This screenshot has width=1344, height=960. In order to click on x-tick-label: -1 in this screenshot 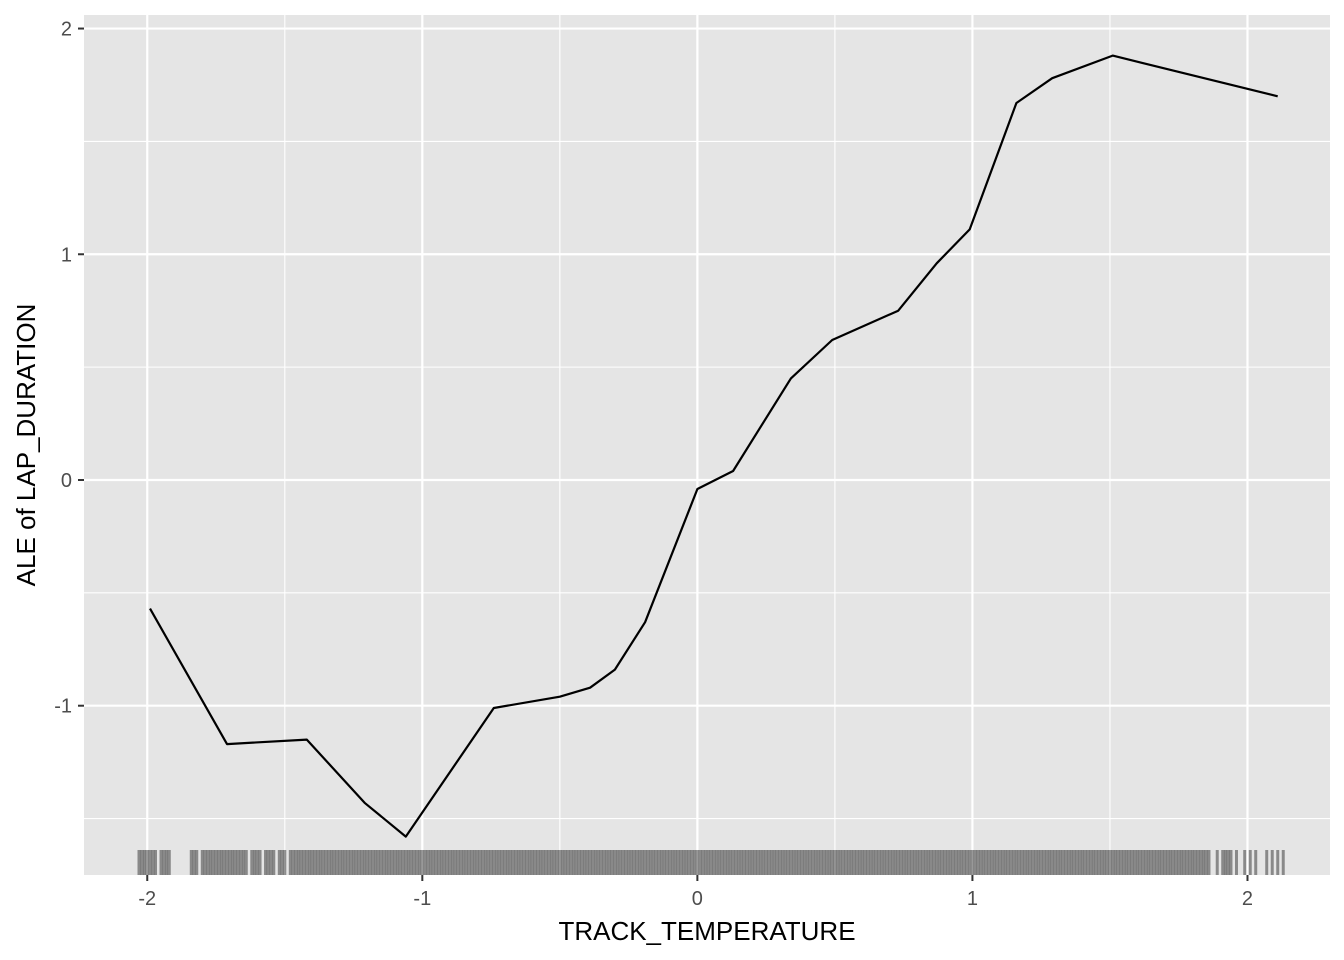, I will do `click(422, 899)`.